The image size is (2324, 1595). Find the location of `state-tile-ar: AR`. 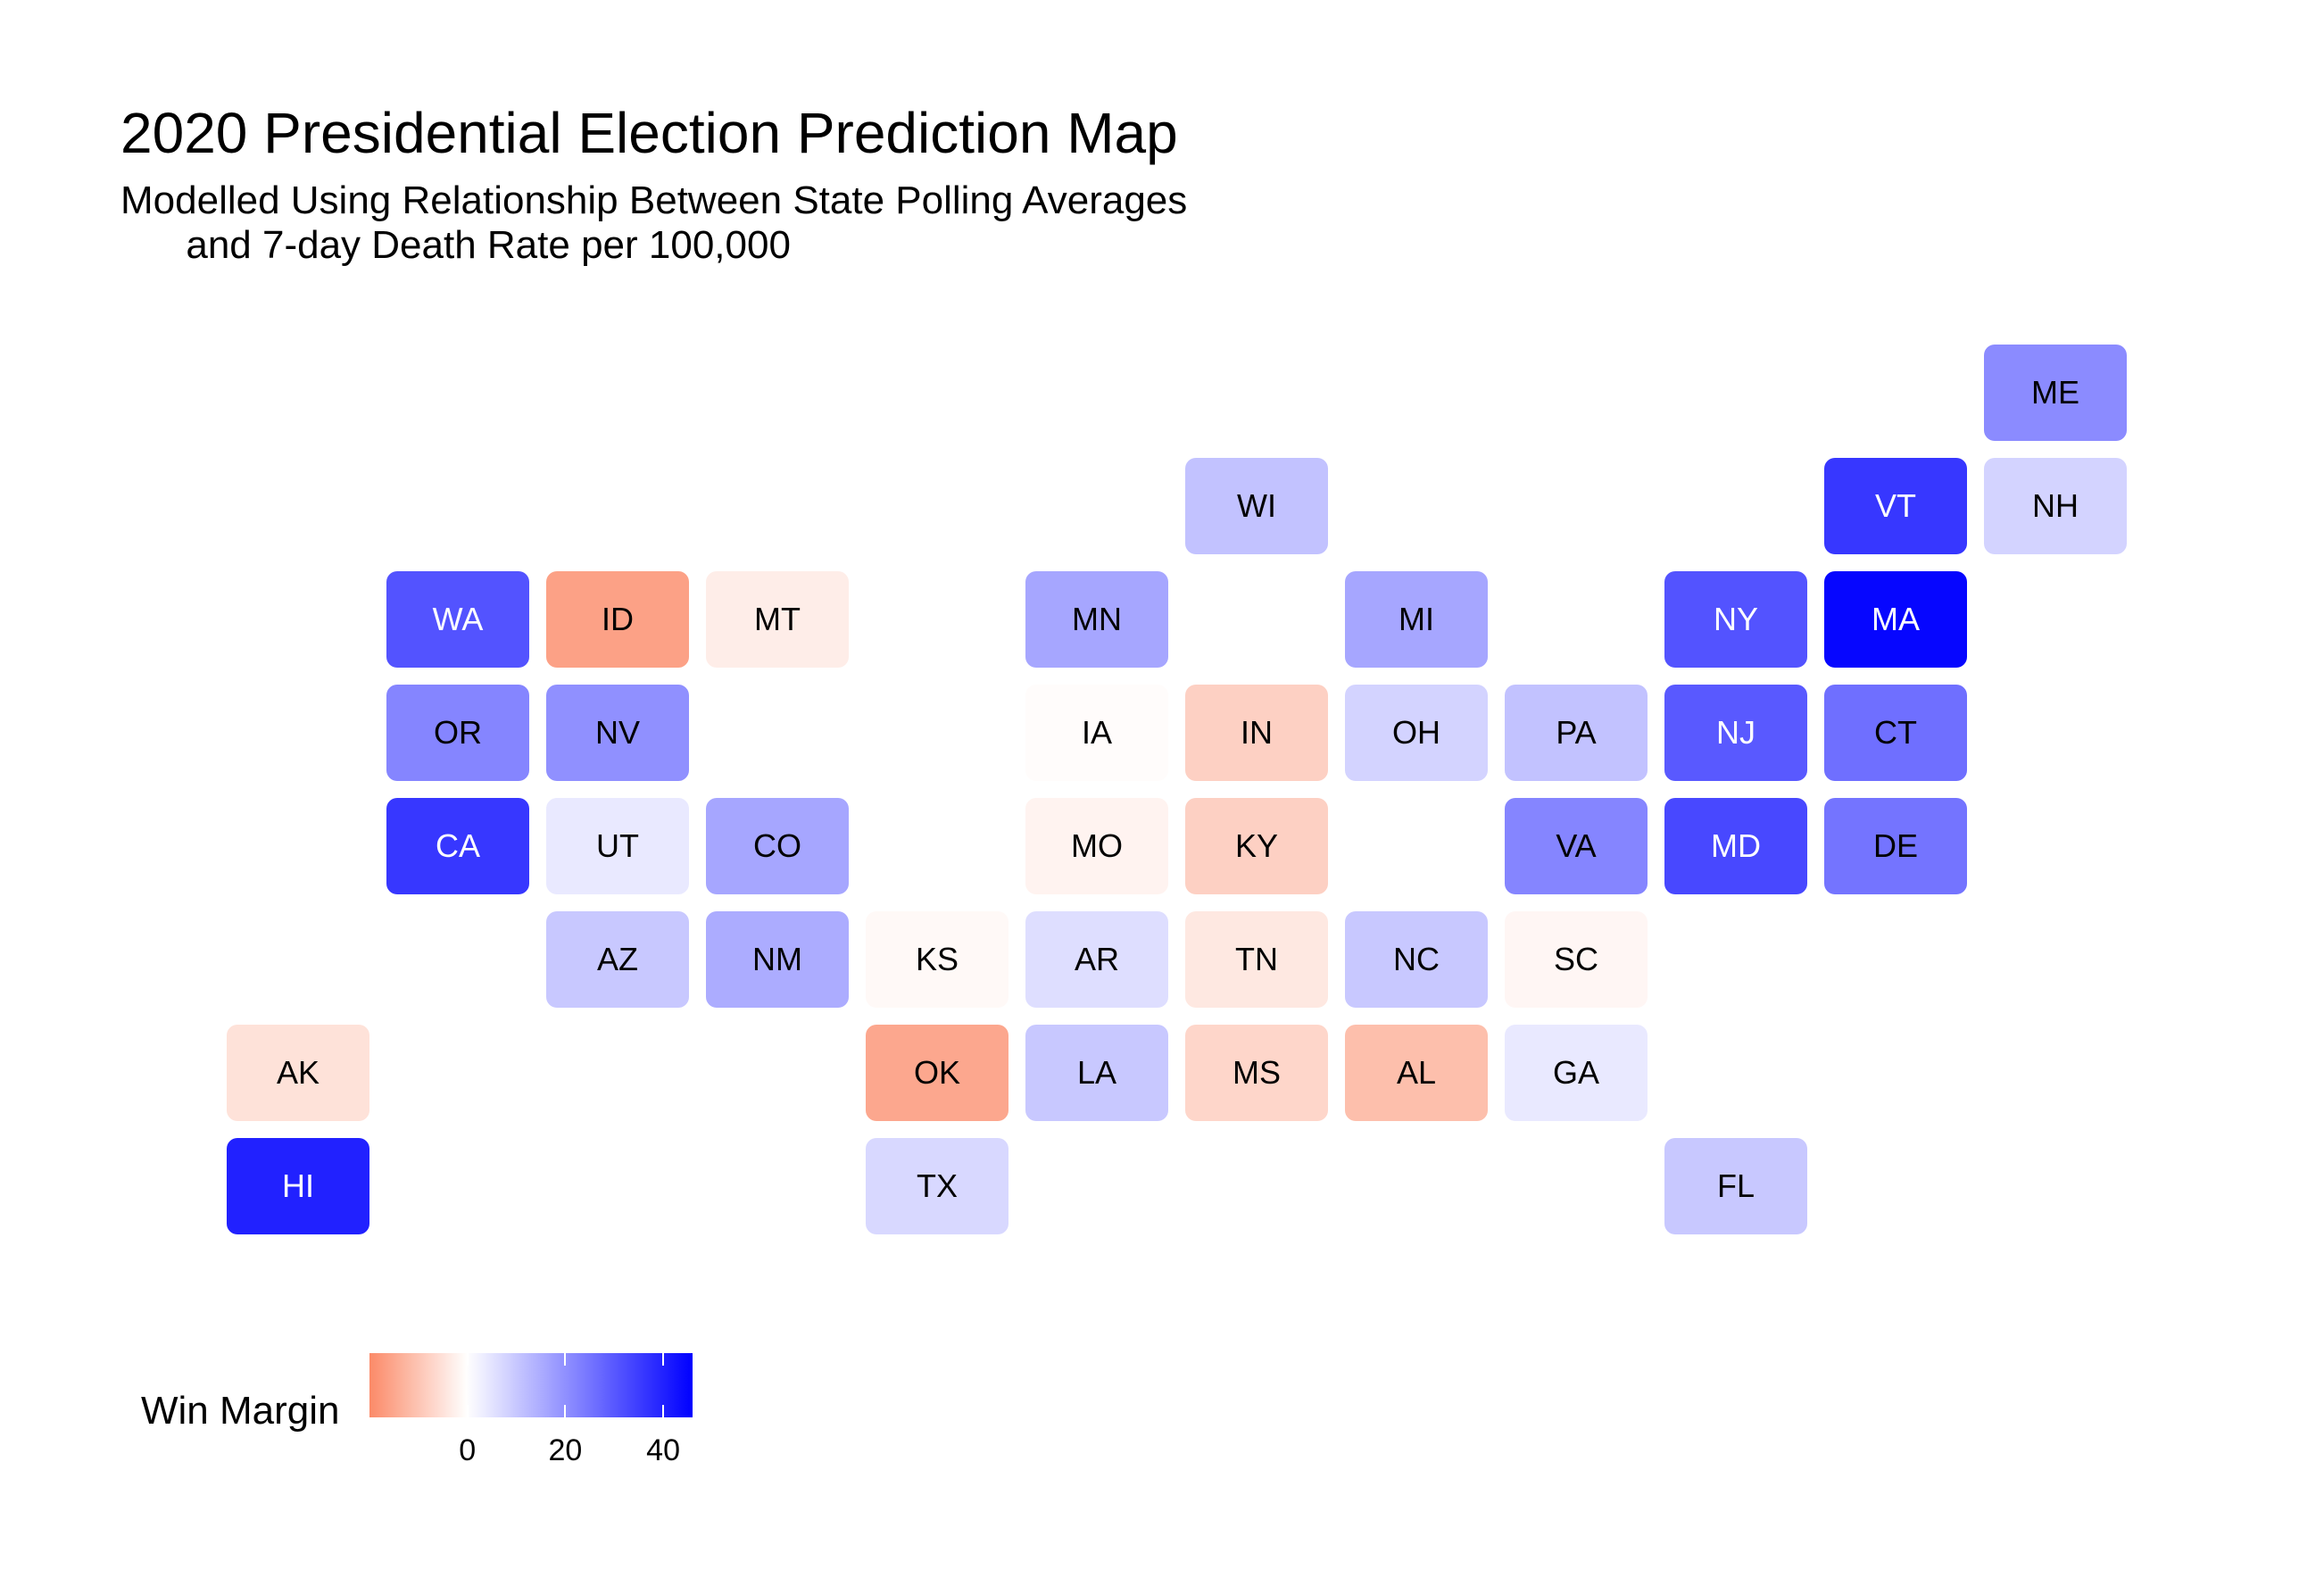

state-tile-ar: AR is located at coordinates (1096, 959).